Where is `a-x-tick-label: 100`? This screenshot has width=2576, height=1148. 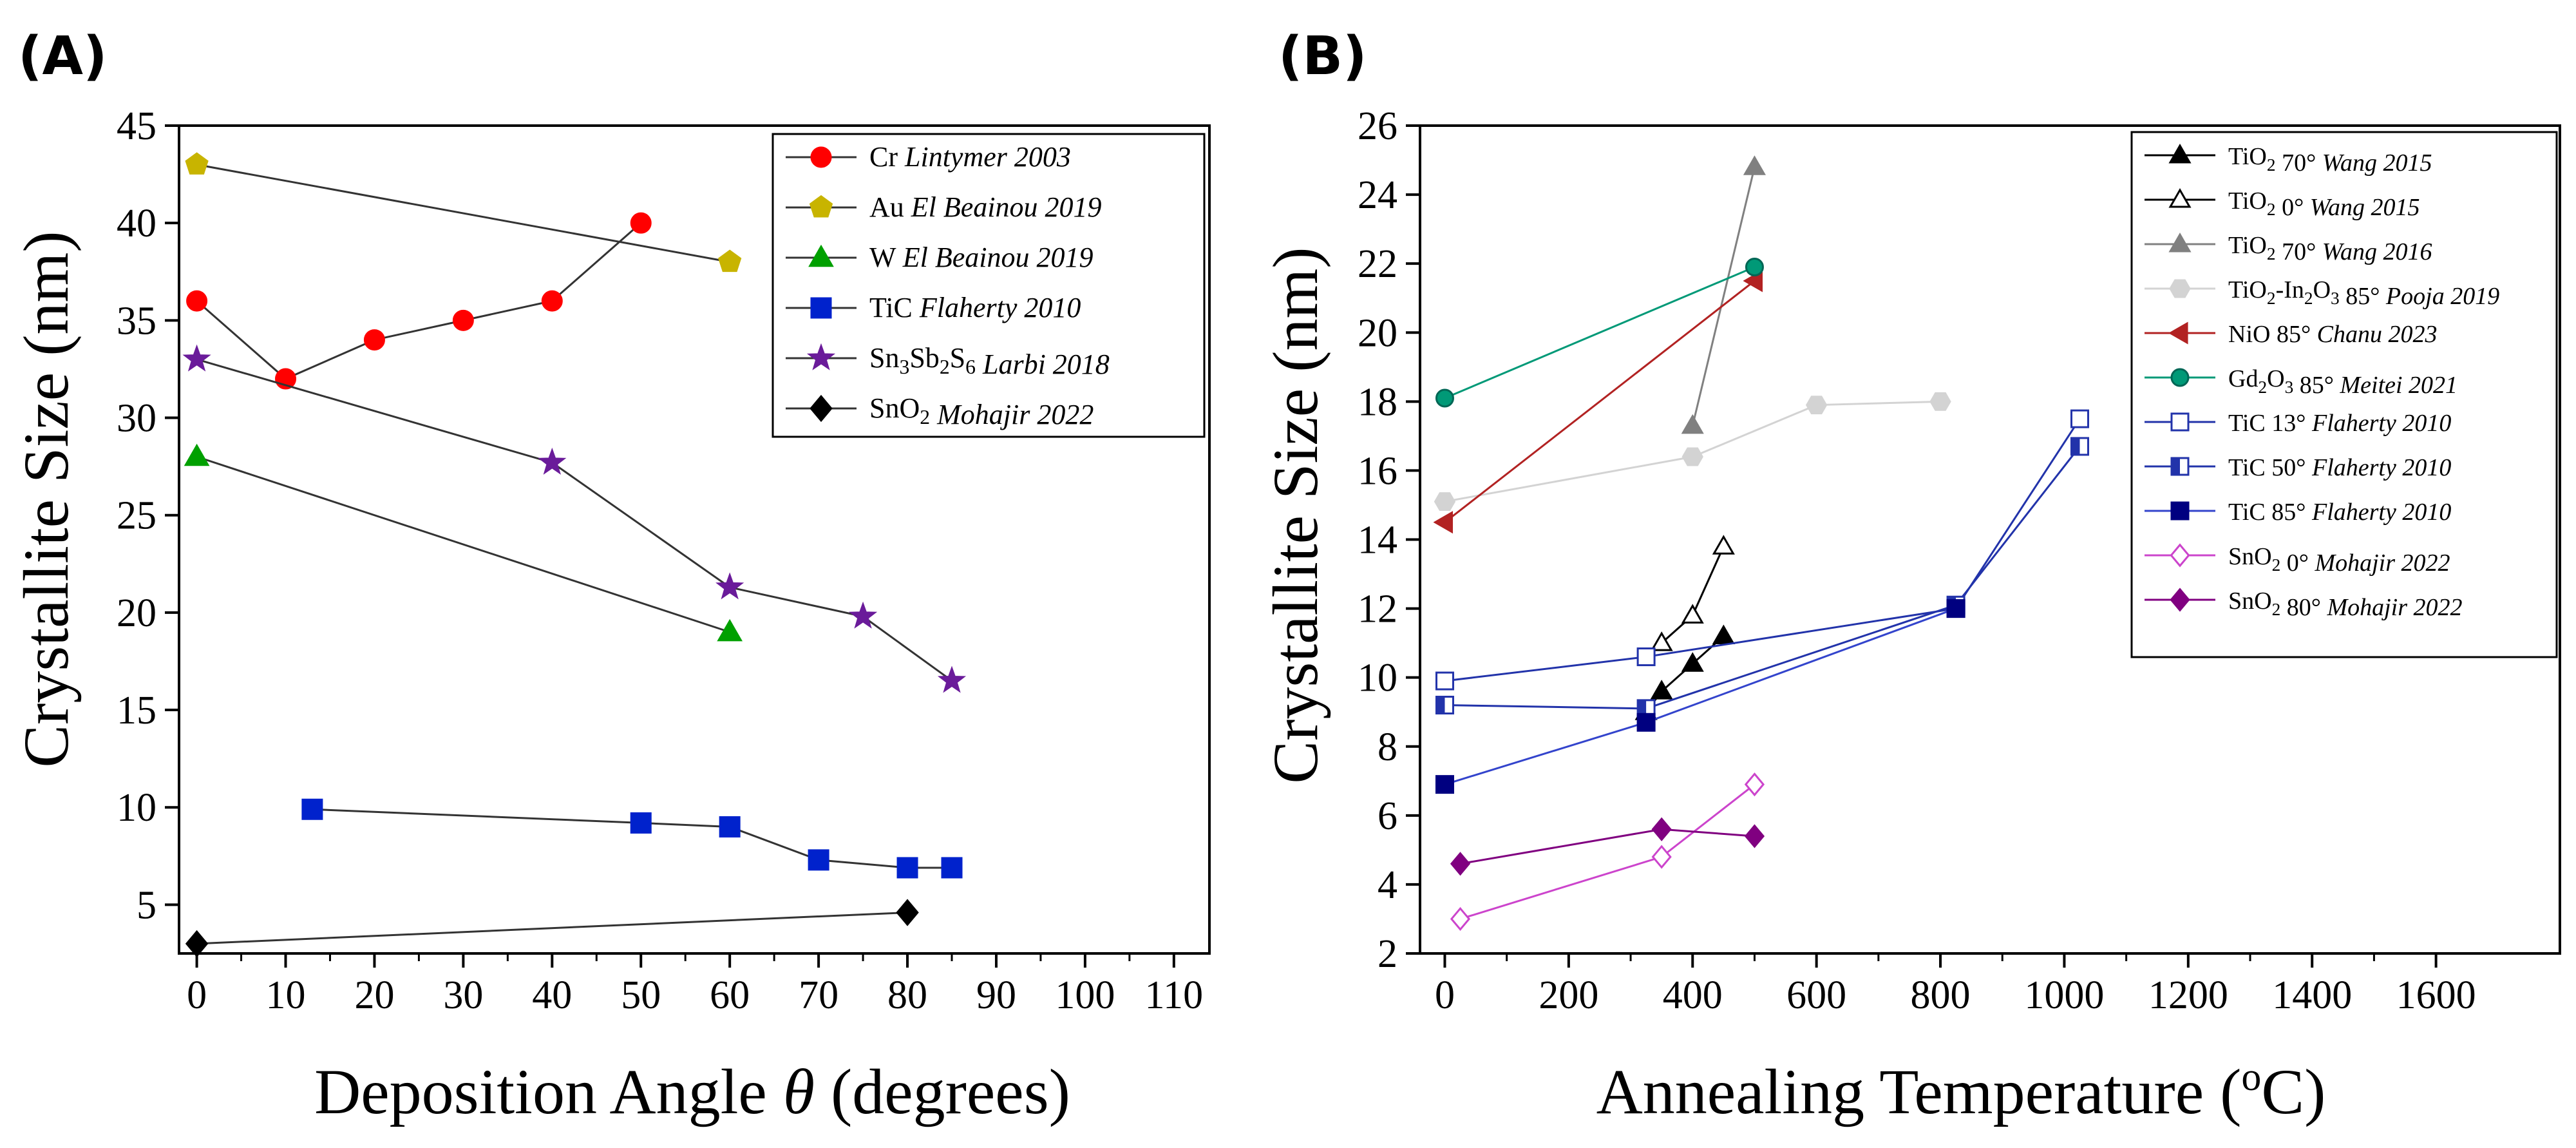
a-x-tick-label: 100 is located at coordinates (1085, 995).